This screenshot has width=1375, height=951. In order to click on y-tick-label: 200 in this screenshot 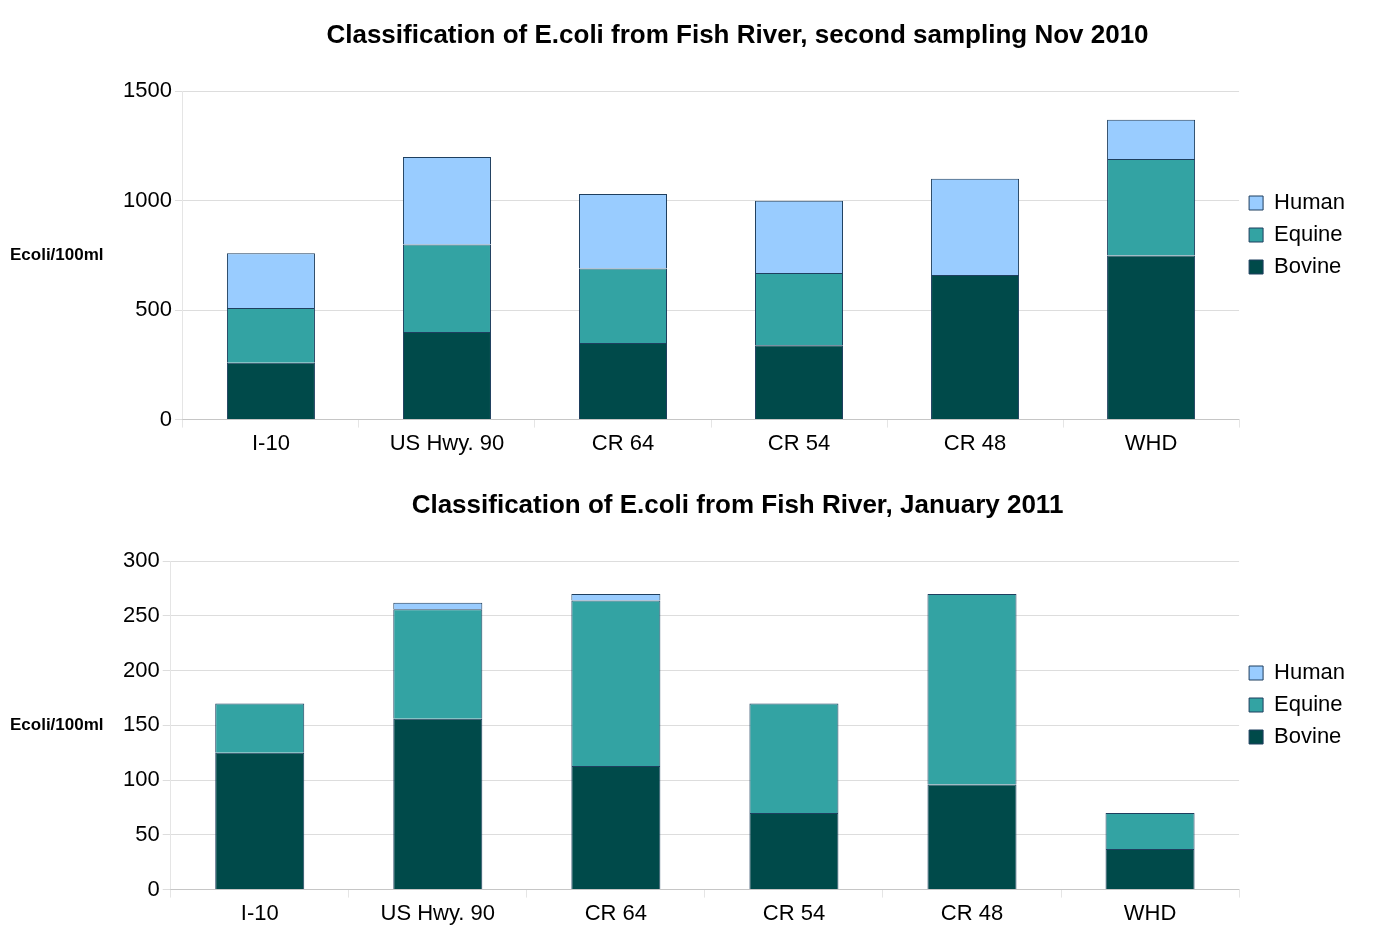, I will do `click(141, 669)`.